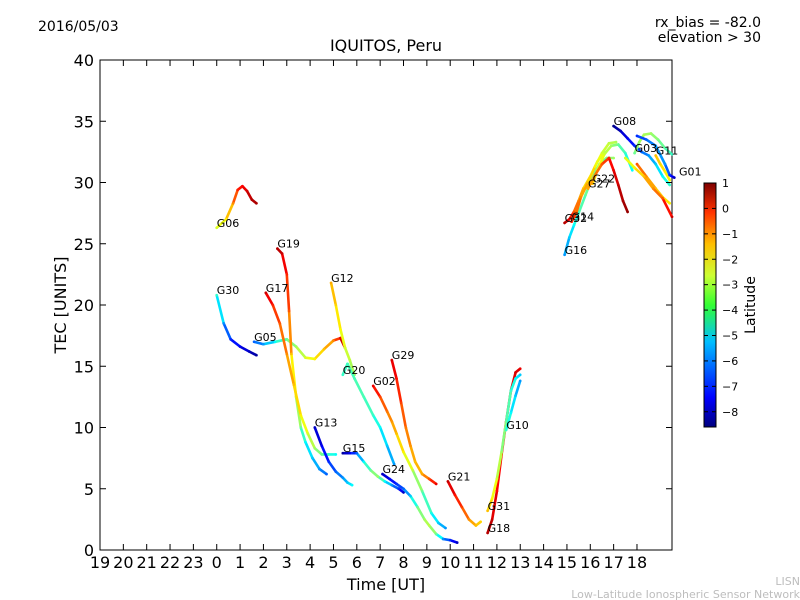  Describe the element at coordinates (123, 562) in the screenshot. I see `x-tick-label: 20` at that location.